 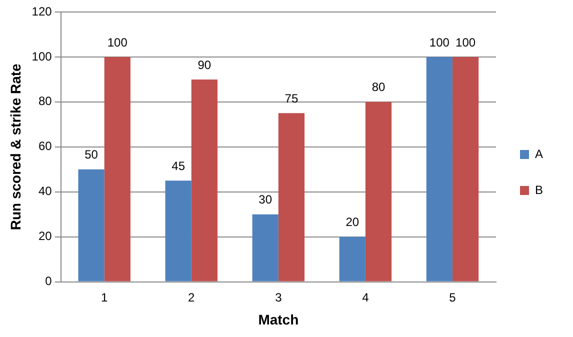 I want to click on y-tick-label: 60, so click(x=45, y=146).